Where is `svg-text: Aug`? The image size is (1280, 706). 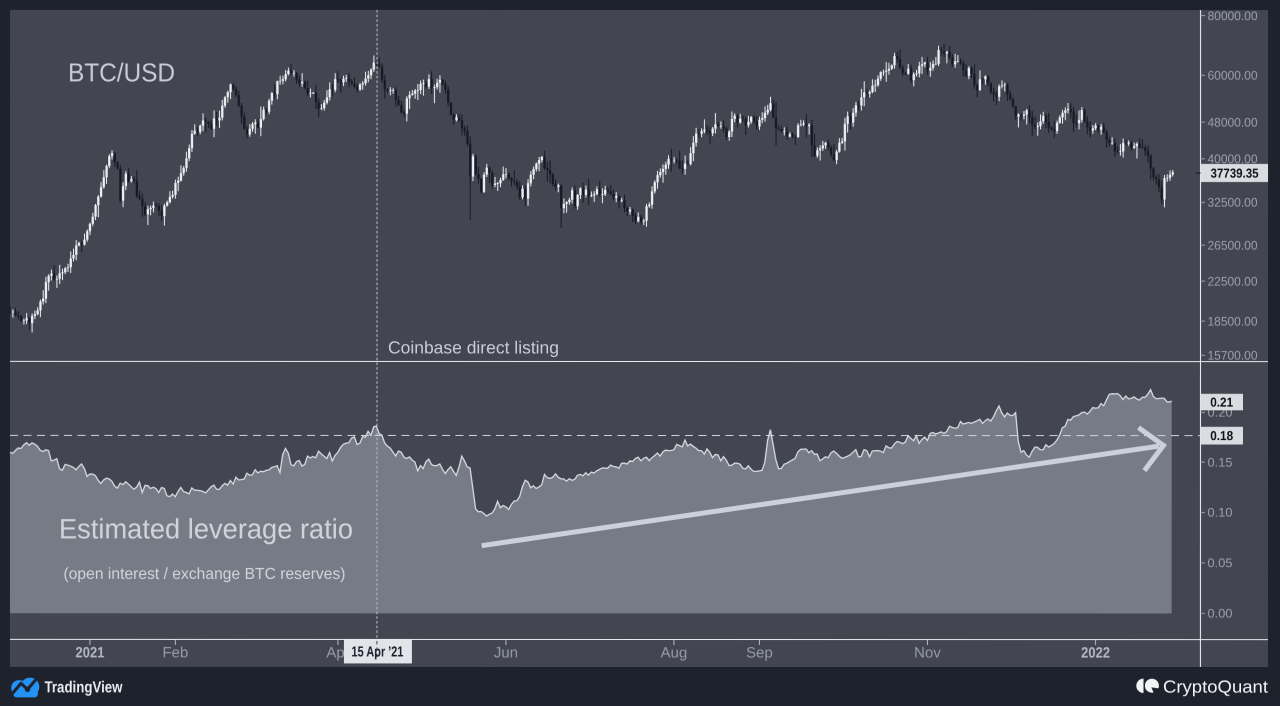 svg-text: Aug is located at coordinates (674, 653).